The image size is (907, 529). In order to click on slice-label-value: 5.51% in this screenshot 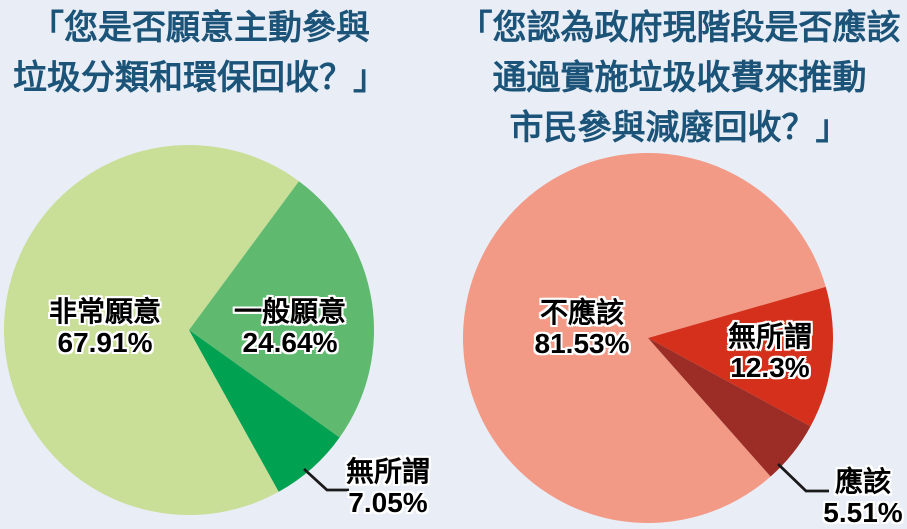, I will do `click(863, 512)`.